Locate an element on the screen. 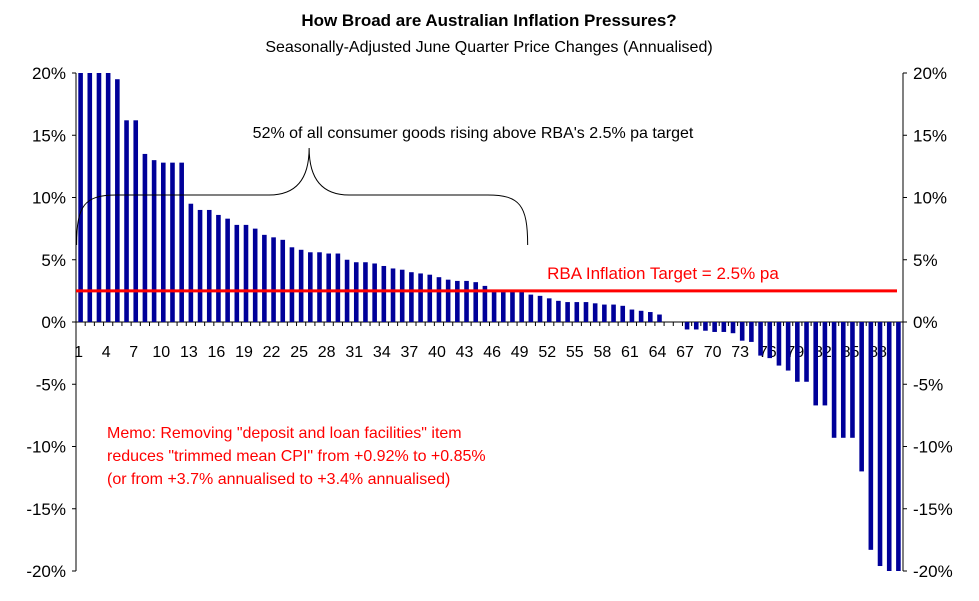 The width and height of the screenshot is (979, 601). x-tick-label: 64 is located at coordinates (658, 352).